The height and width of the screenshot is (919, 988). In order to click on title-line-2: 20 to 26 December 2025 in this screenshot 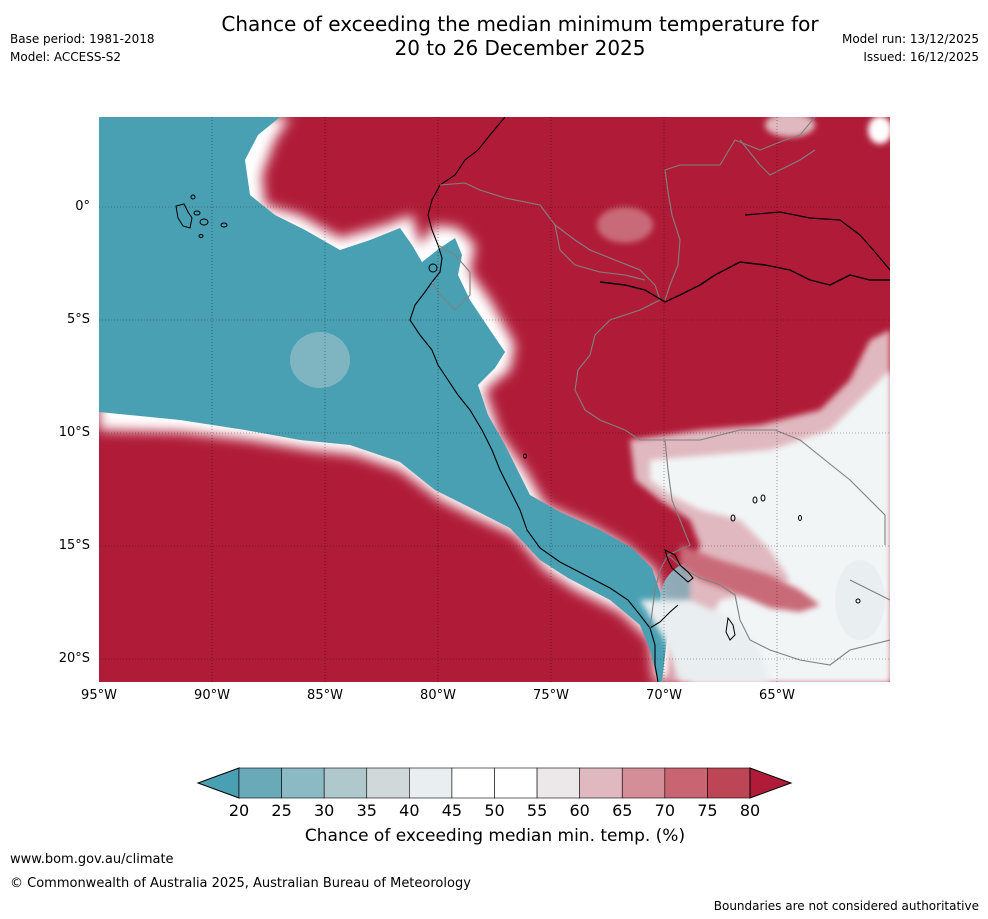, I will do `click(520, 48)`.